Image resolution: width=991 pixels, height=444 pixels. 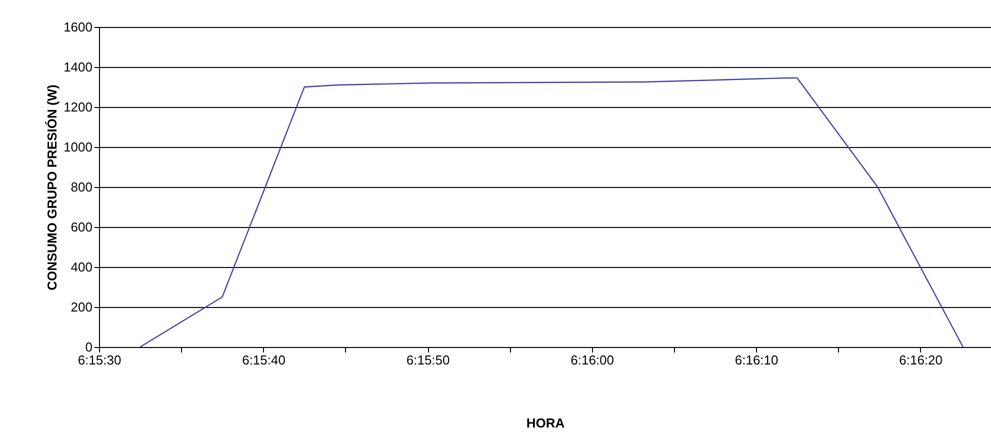 I want to click on y-tick-label: 1600, so click(x=78, y=27).